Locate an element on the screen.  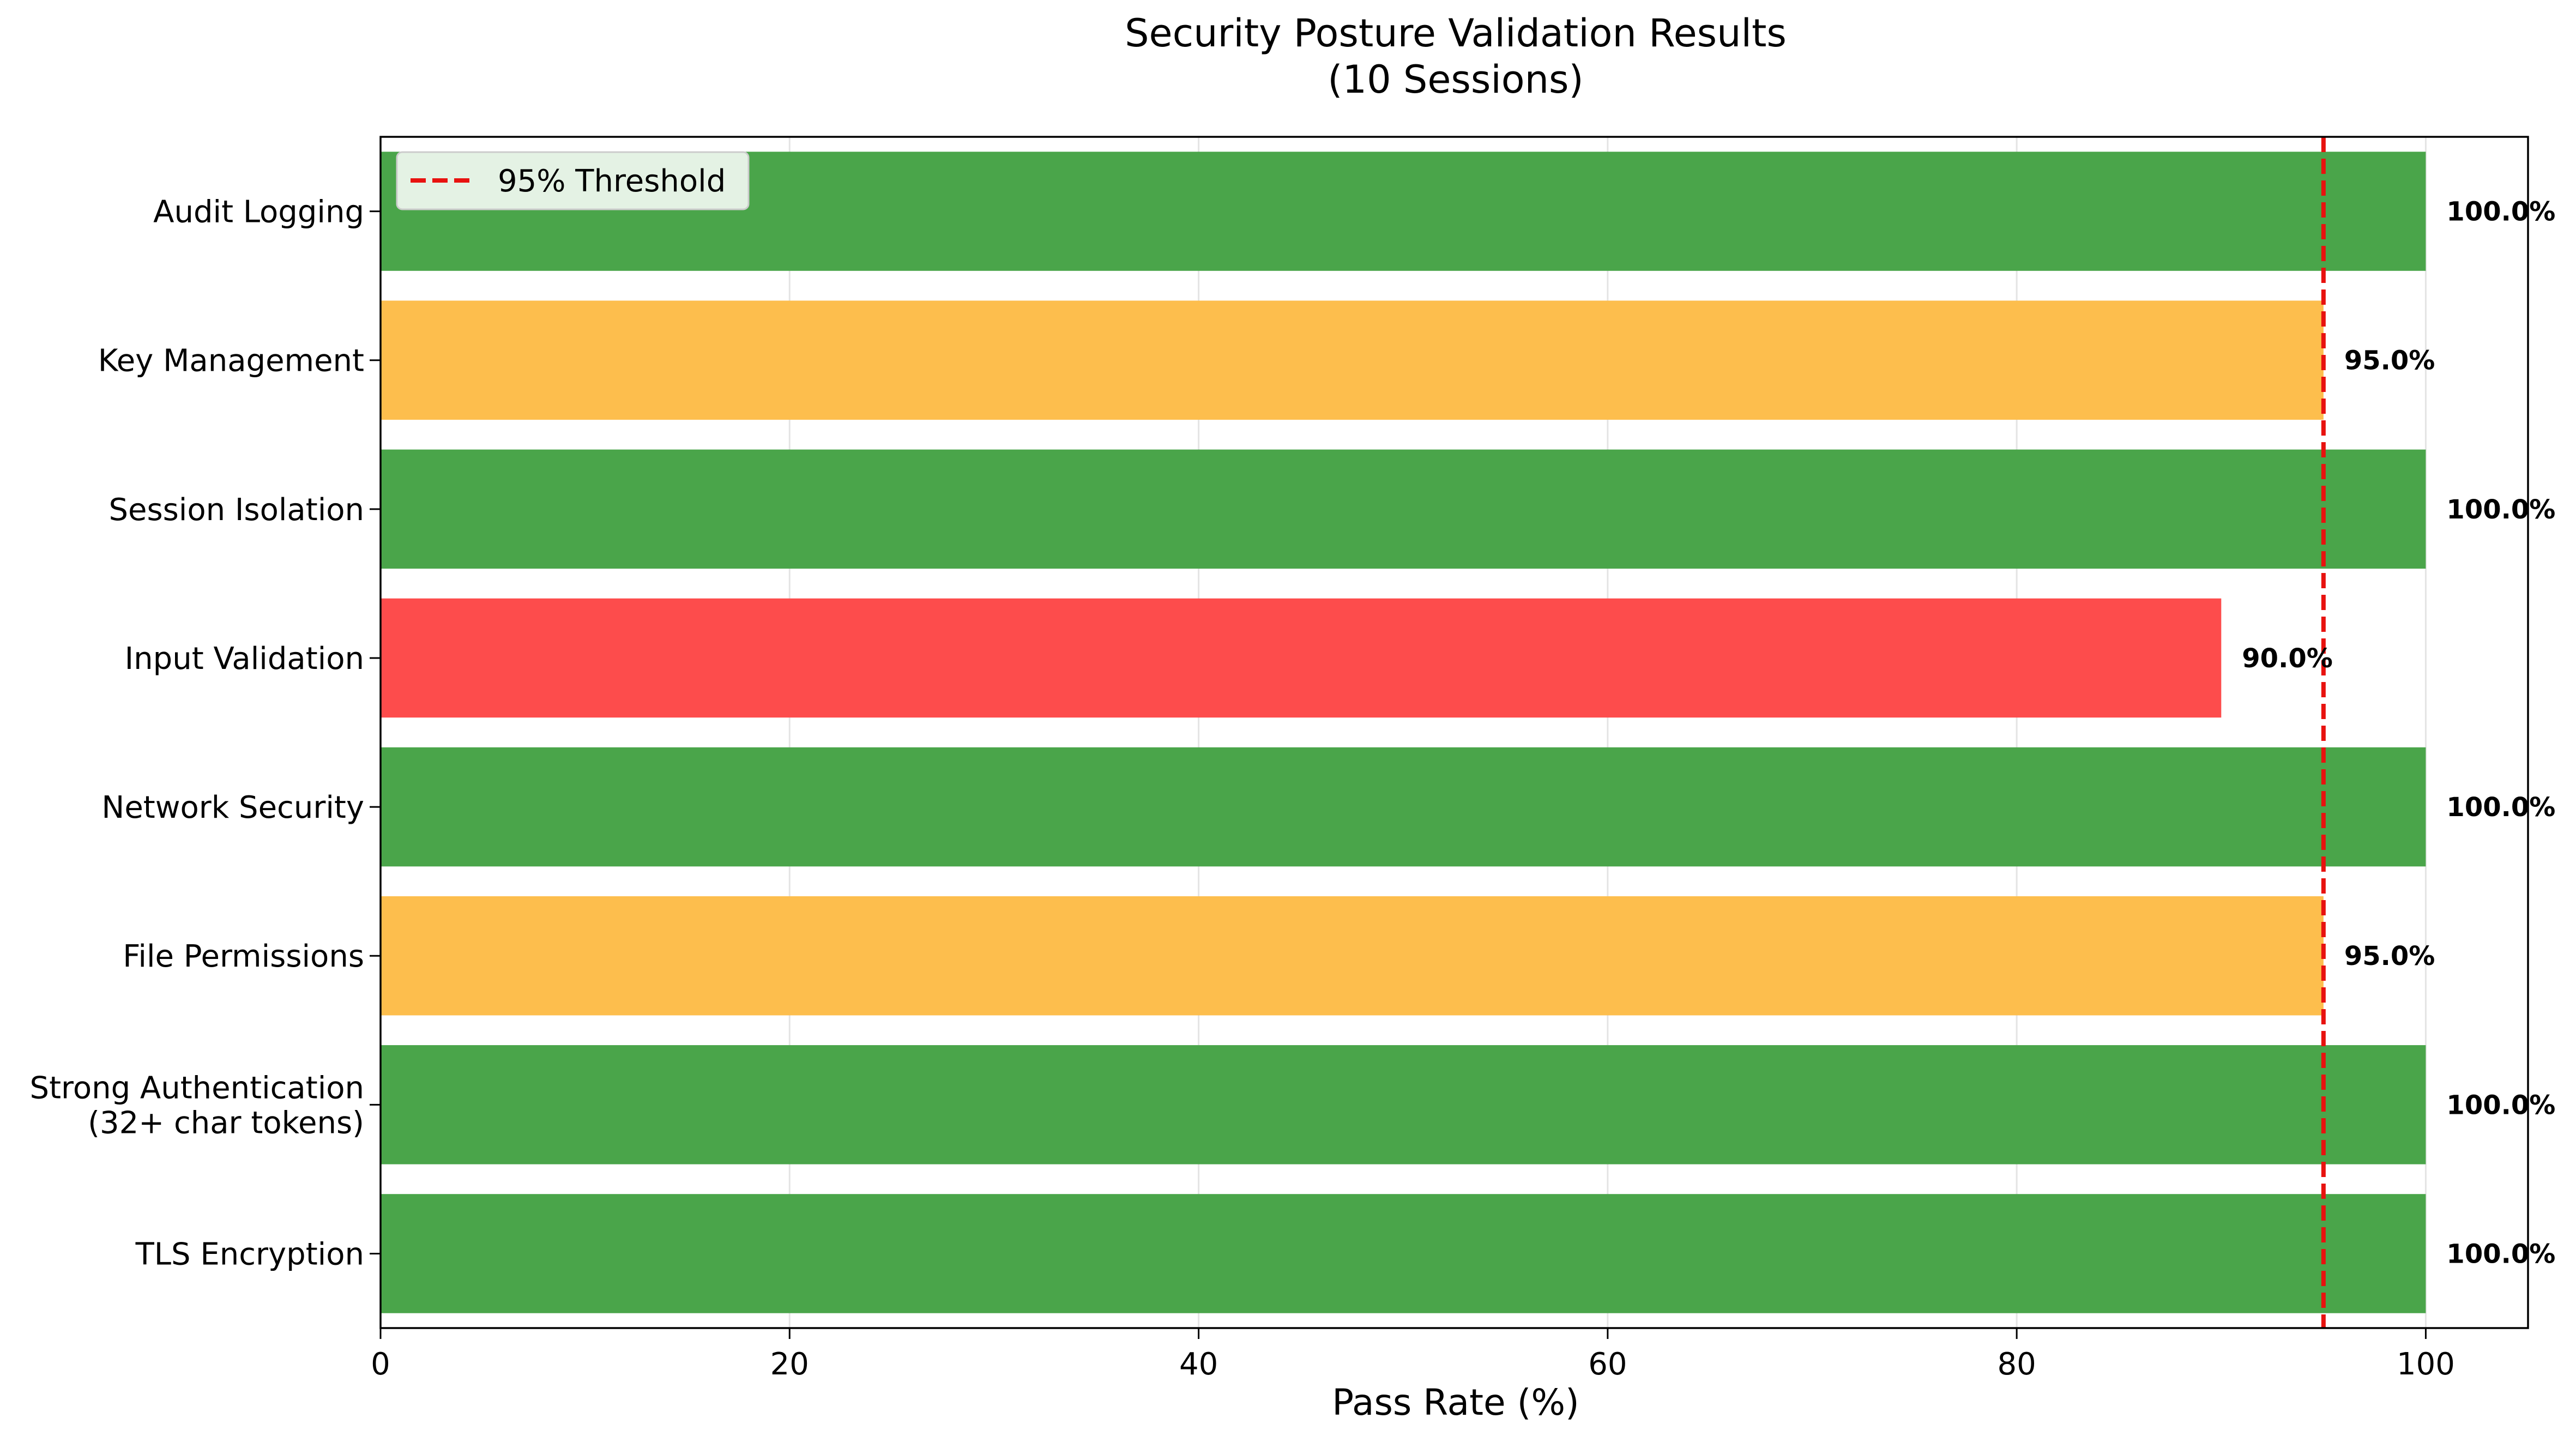
legend-label: 95% Threshold is located at coordinates (612, 182).